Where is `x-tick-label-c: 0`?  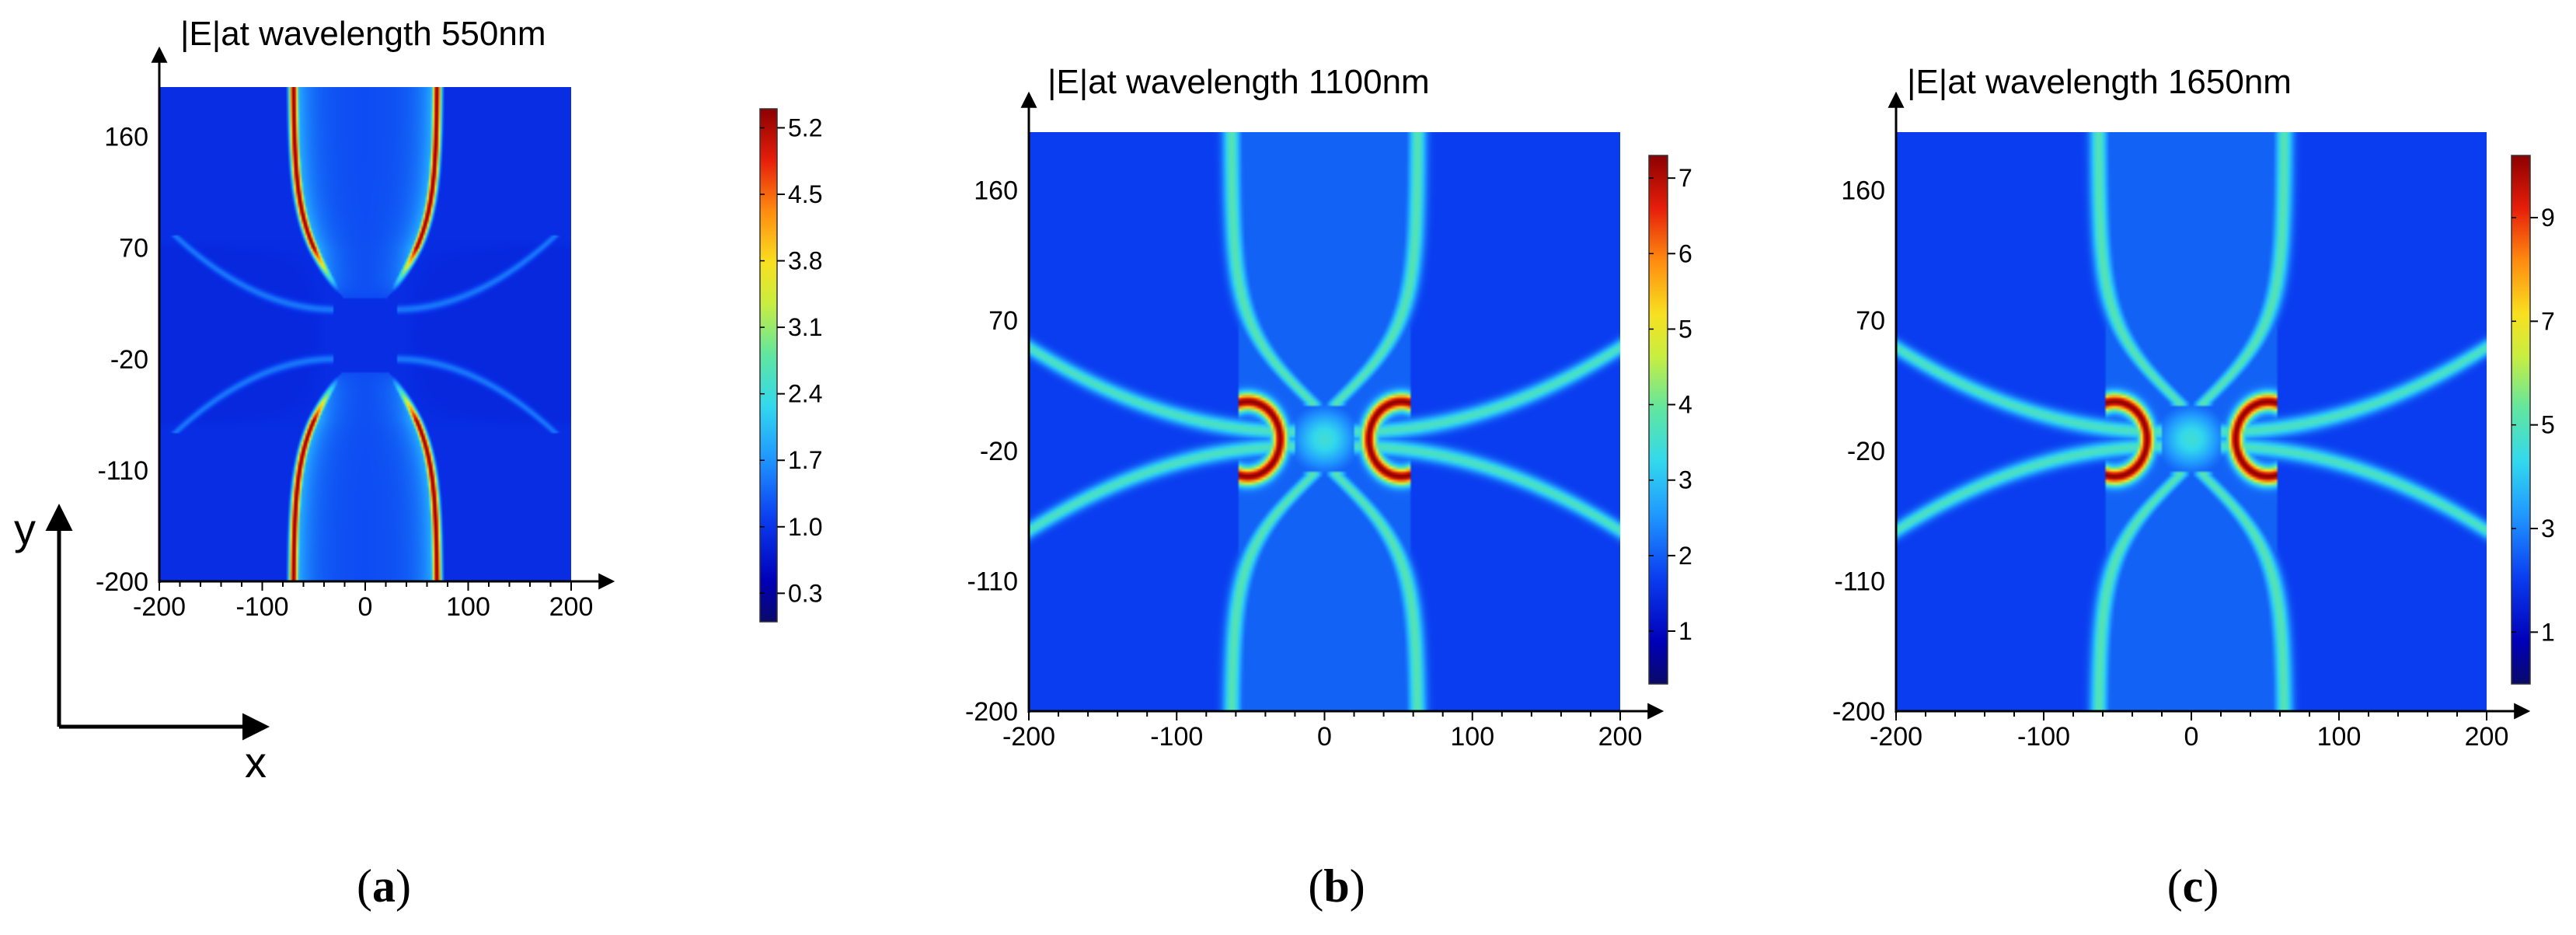
x-tick-label-c: 0 is located at coordinates (2191, 737).